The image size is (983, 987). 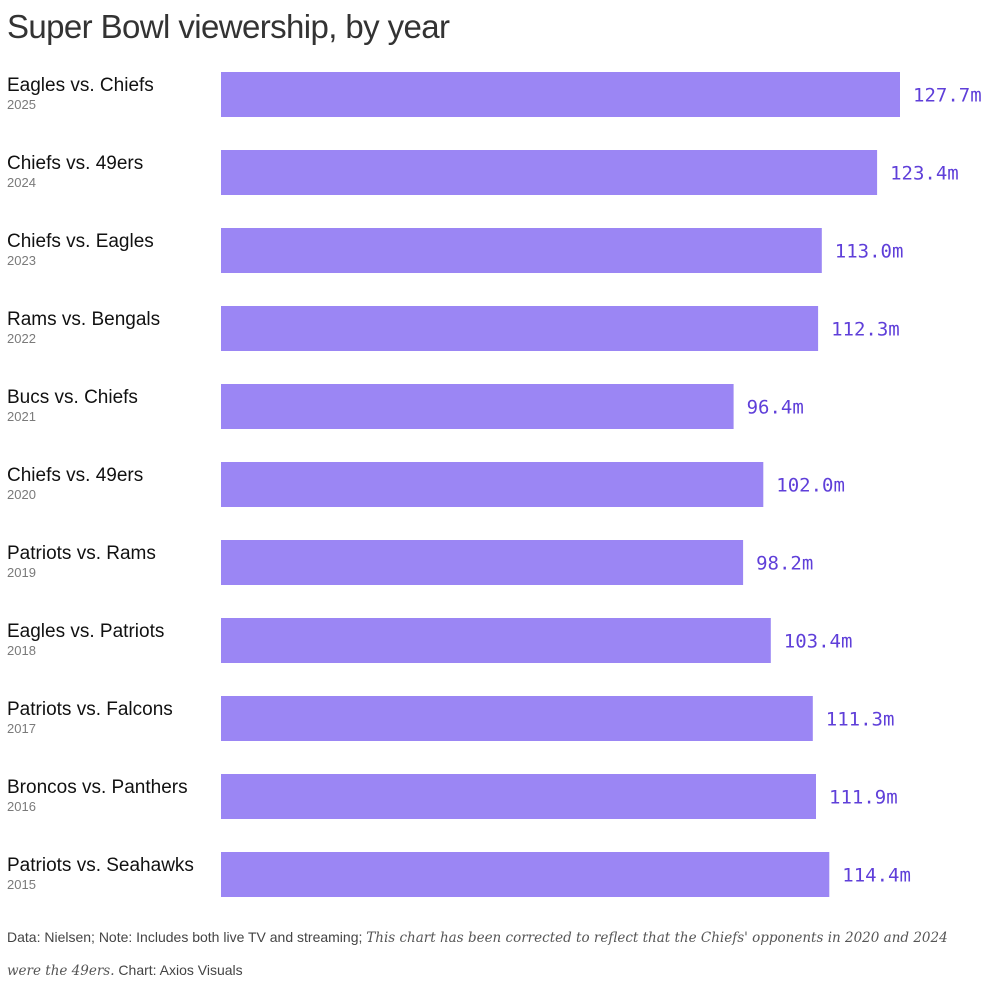 I want to click on value-label-2025: 127.7m, so click(x=947, y=96).